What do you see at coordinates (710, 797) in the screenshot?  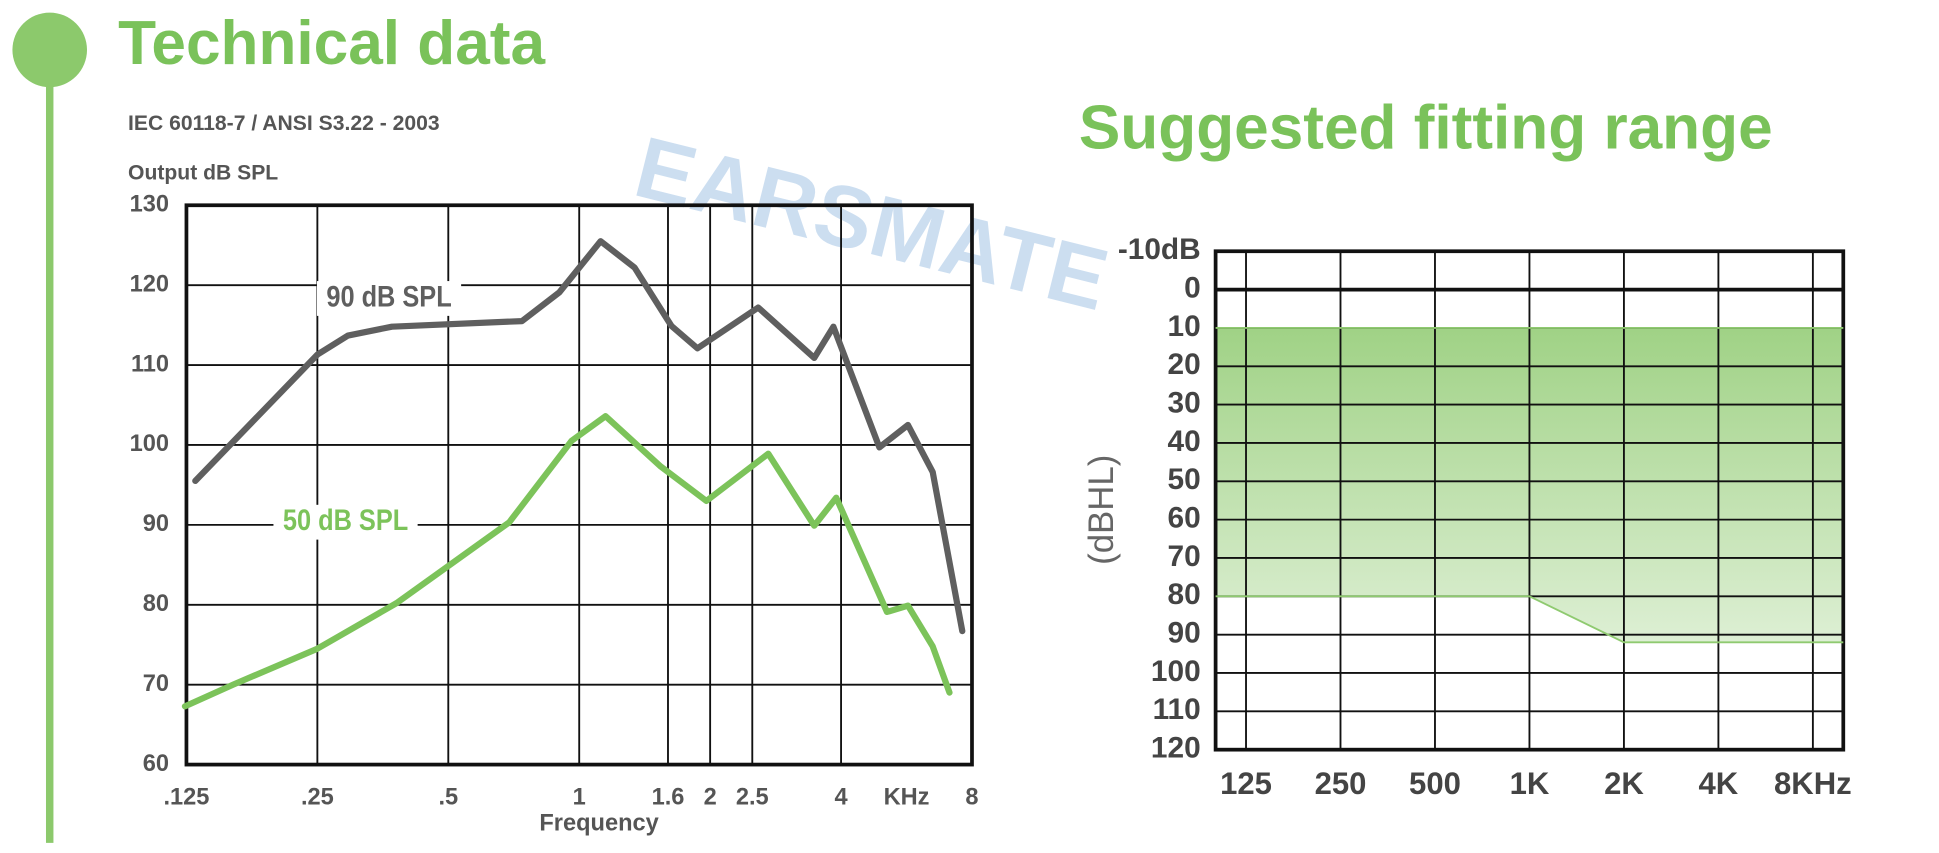 I see `x-tick-label: 2` at bounding box center [710, 797].